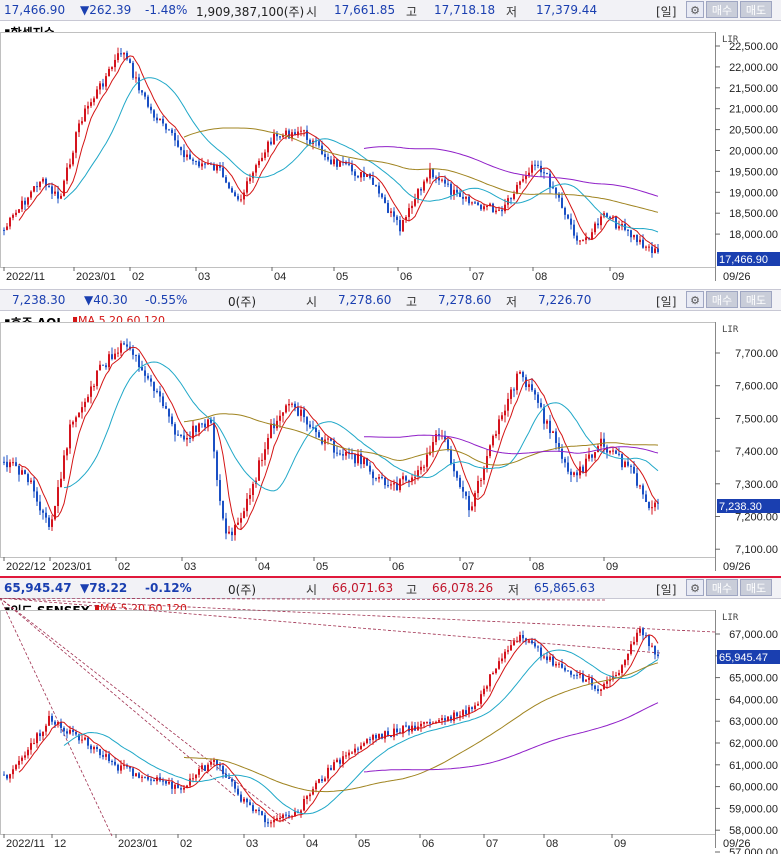 The image size is (781, 854). Describe the element at coordinates (565, 588) in the screenshot. I see `low-value: 65,865.63` at that location.